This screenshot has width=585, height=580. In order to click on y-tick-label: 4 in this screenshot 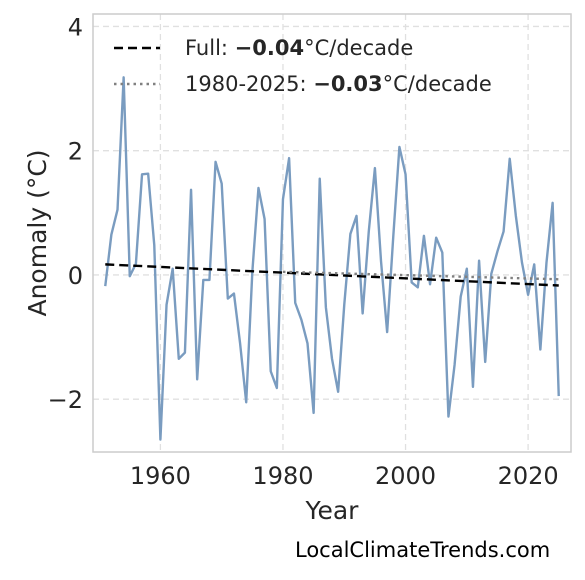, I will do `click(75, 27)`.